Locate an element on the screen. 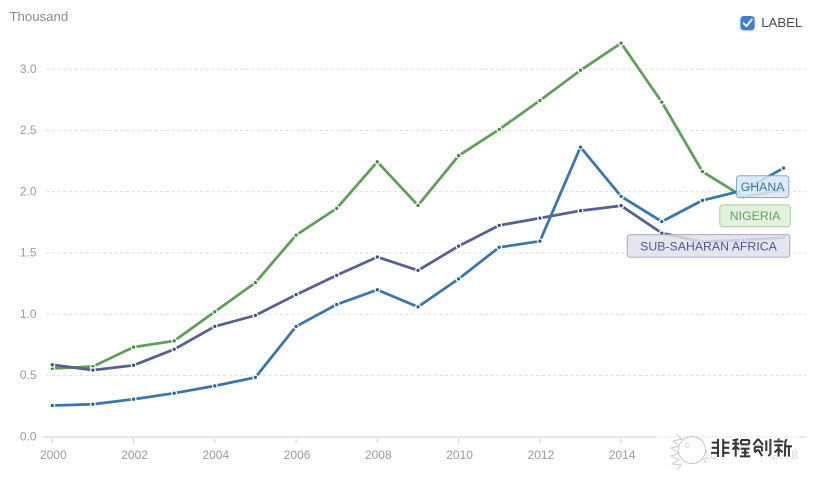  svg-text: NIGERIA is located at coordinates (755, 216).